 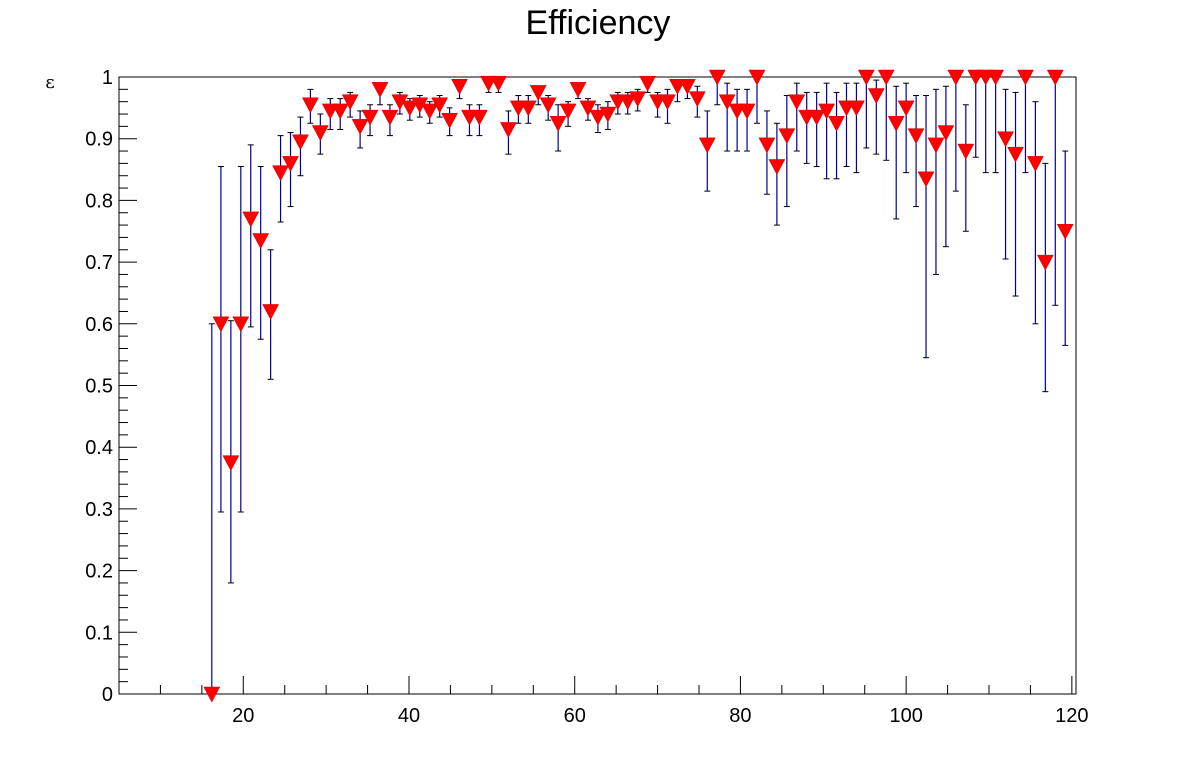 What do you see at coordinates (740, 716) in the screenshot?
I see `x-tick-label: 80` at bounding box center [740, 716].